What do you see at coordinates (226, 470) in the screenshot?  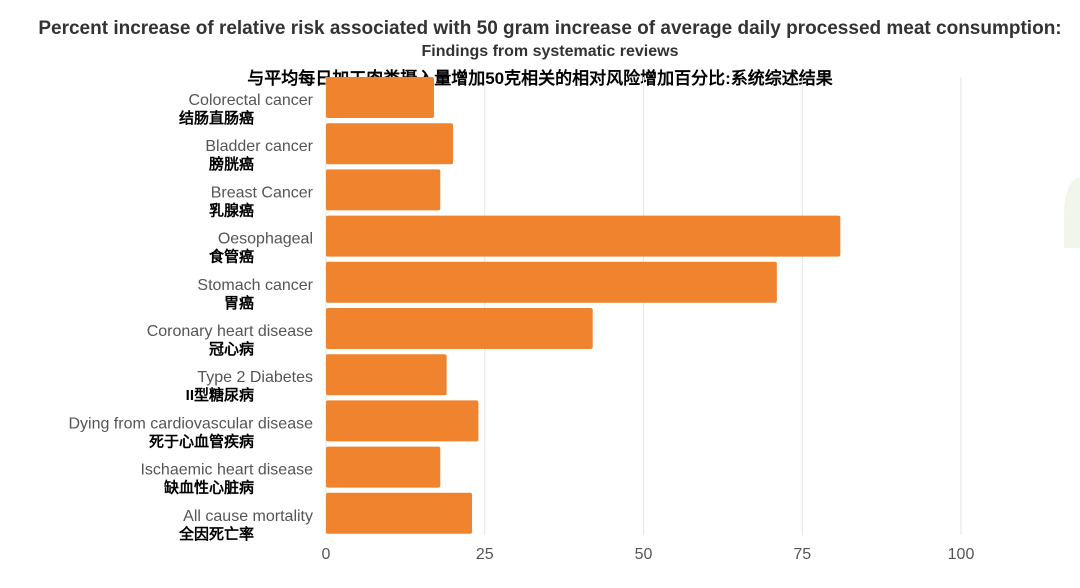 I see `category-label-en-8: Ischaemic heart disease` at bounding box center [226, 470].